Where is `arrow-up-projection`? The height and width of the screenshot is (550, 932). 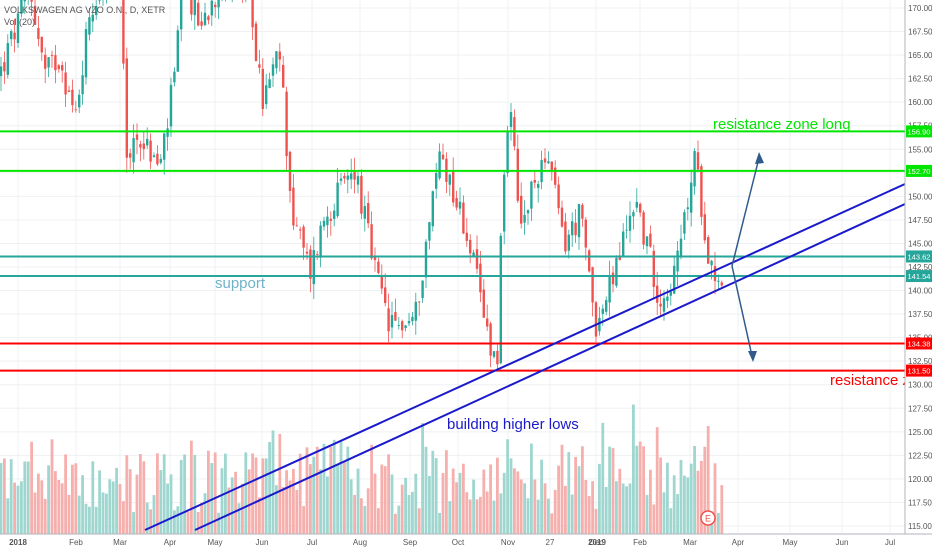
arrow-up-projection is located at coordinates (745, 212).